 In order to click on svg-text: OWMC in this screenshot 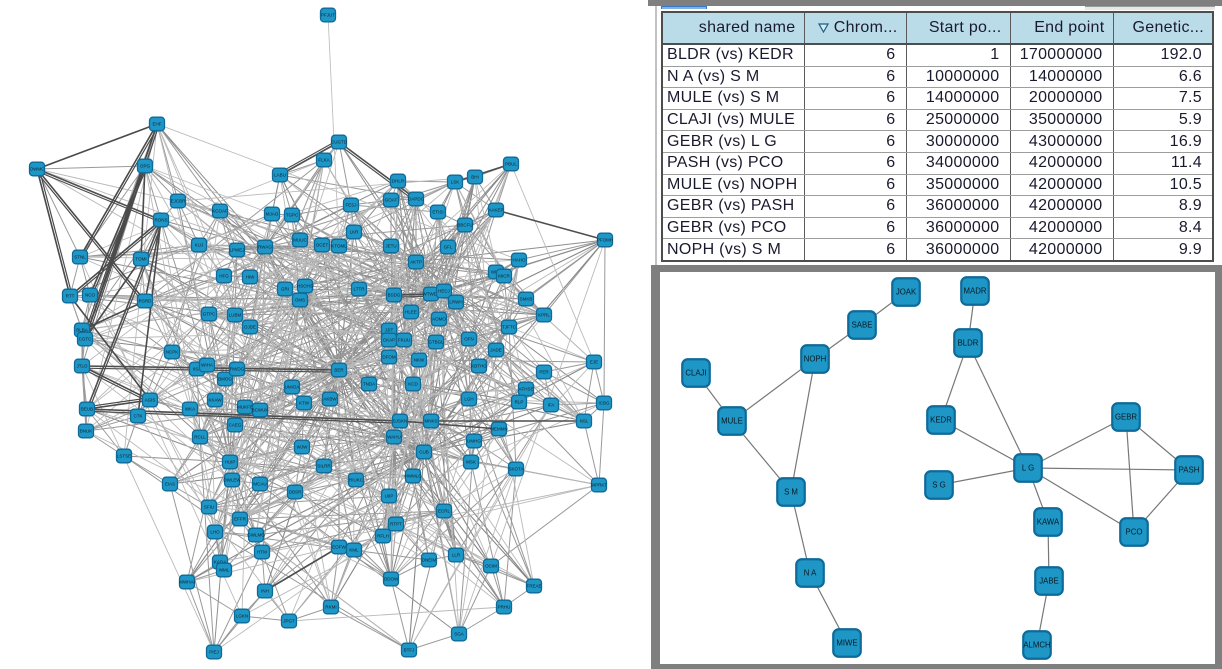, I will do `click(37, 169)`.